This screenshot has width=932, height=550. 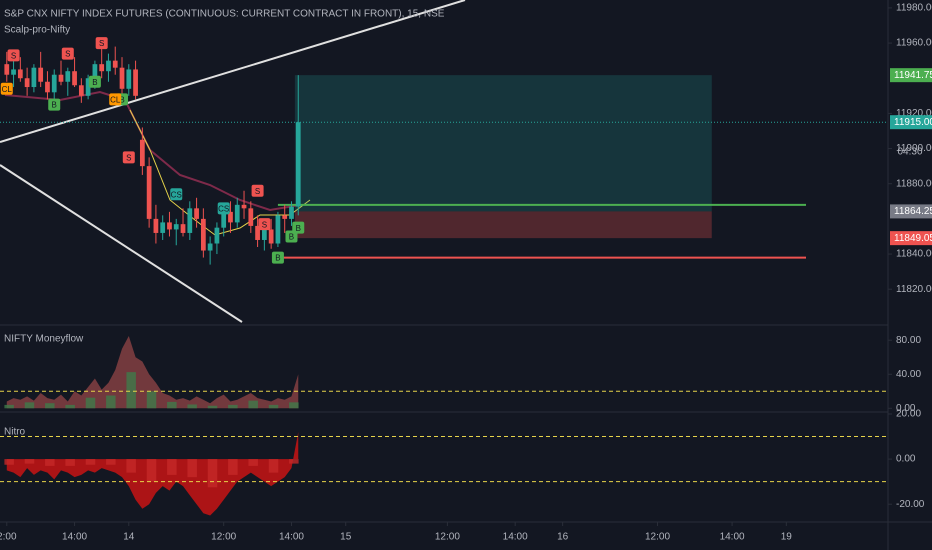 What do you see at coordinates (152, 151) in the screenshot?
I see `ma-line` at bounding box center [152, 151].